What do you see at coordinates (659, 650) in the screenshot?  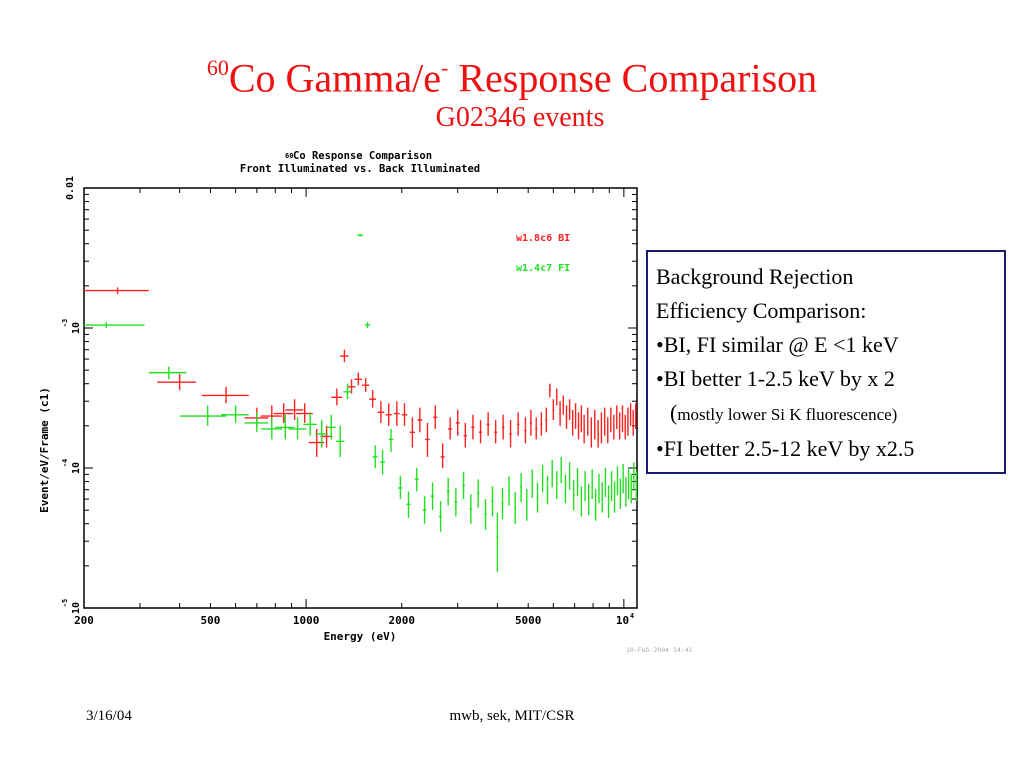 I see `plot-timestamp: 10-Feb-2004 14:41` at bounding box center [659, 650].